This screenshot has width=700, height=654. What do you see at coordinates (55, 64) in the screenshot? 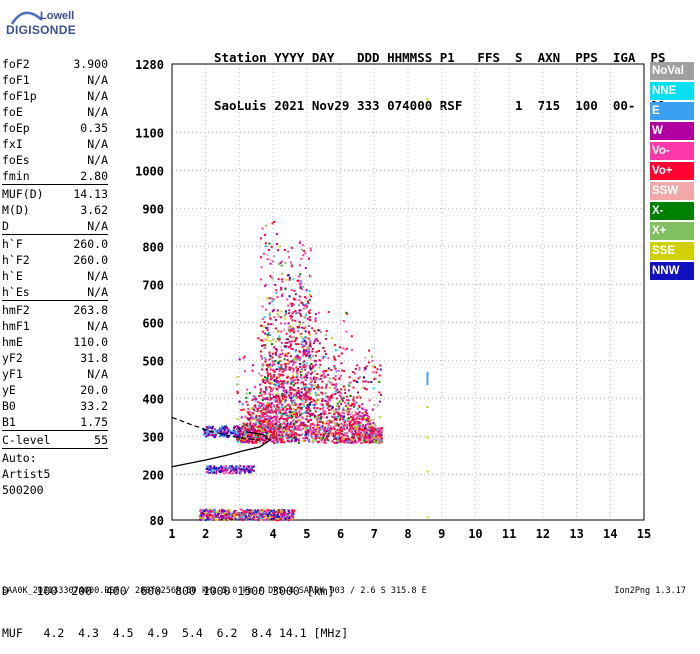
I see `param-row: foF2 3.900` at bounding box center [55, 64].